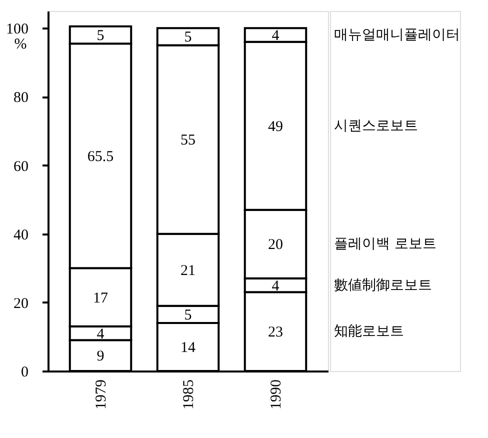  I want to click on y-tick-label: 40, so click(21, 235).